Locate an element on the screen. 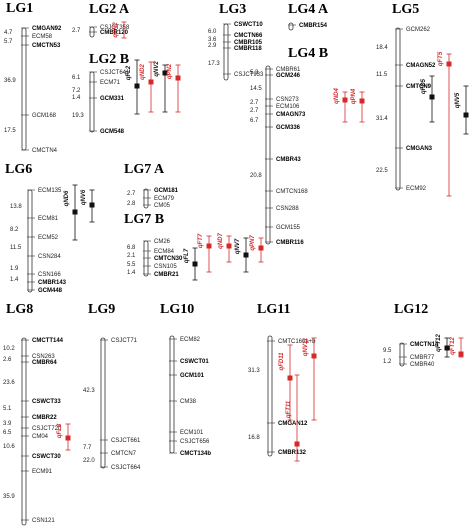 Image resolution: width=474 pixels, height=530 pixels. distance-label: 17.3 is located at coordinates (214, 64).